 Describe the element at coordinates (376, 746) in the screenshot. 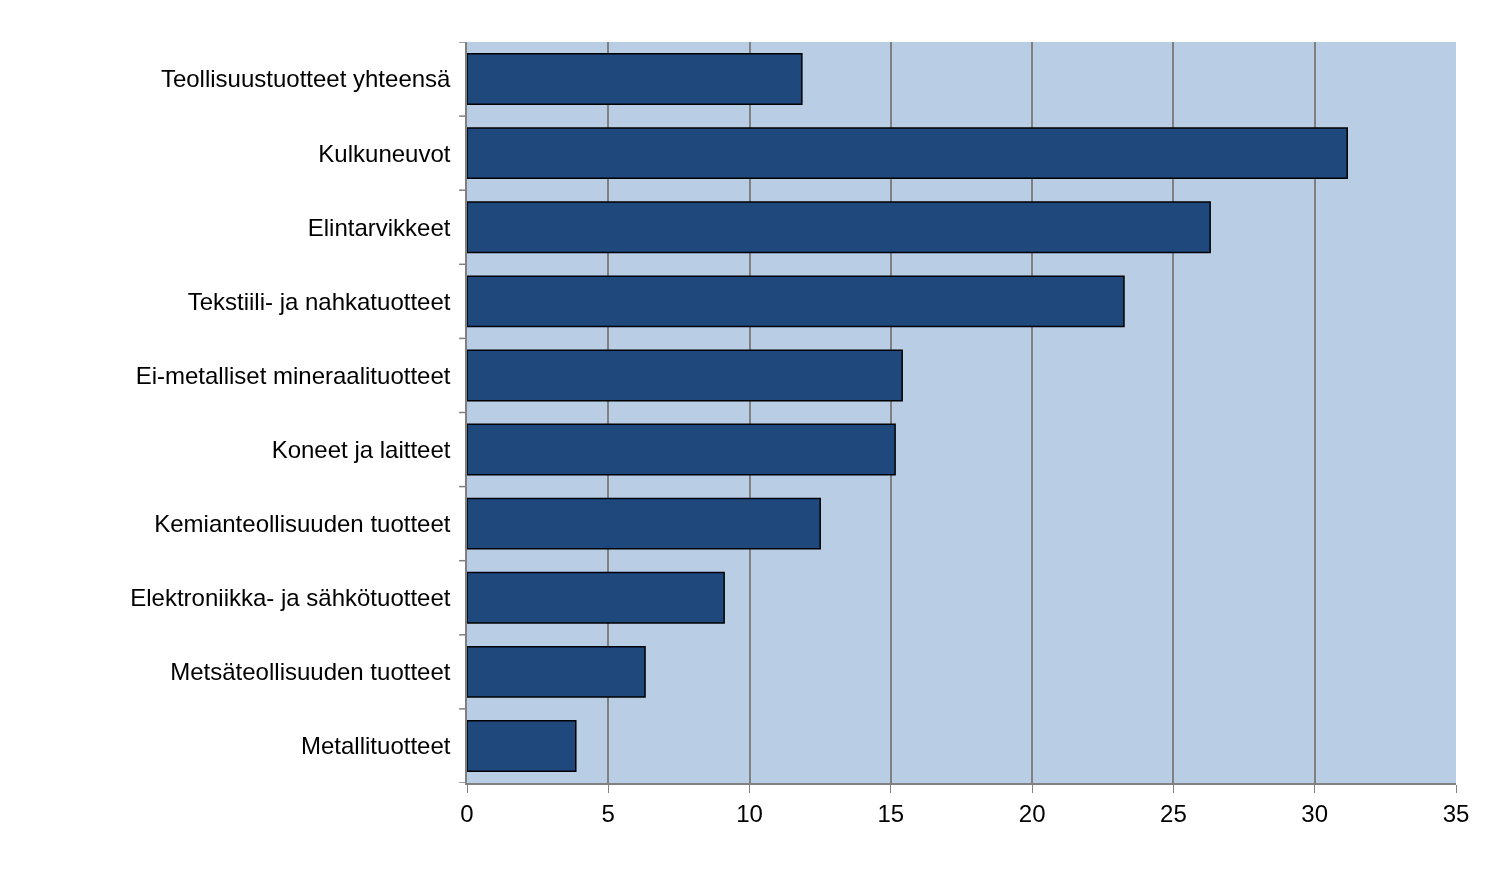

I see `y-tick-label: Metallituotteet` at that location.